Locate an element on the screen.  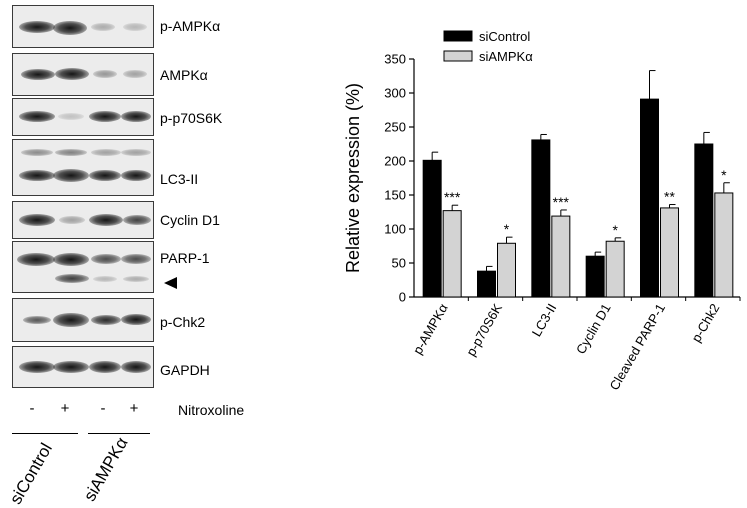
blot-image-ampk is located at coordinates (83, 74).